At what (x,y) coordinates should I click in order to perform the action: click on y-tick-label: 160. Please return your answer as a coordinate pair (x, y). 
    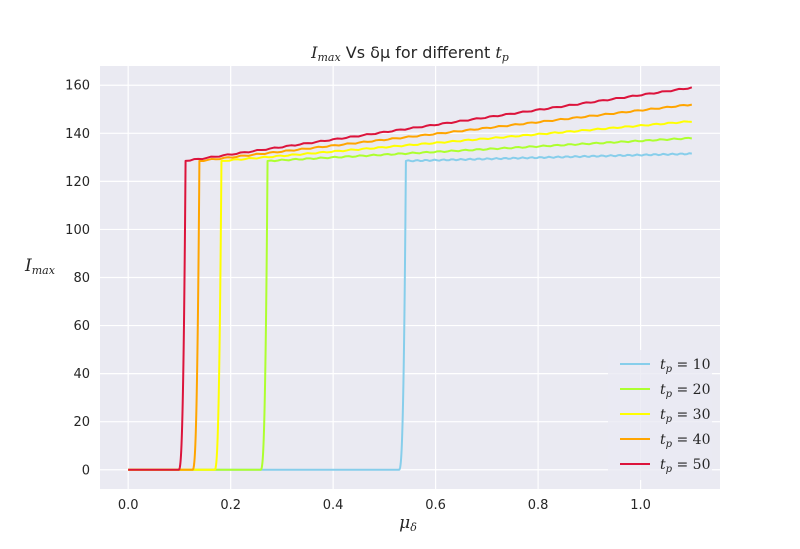
    Looking at the image, I should click on (77, 86).